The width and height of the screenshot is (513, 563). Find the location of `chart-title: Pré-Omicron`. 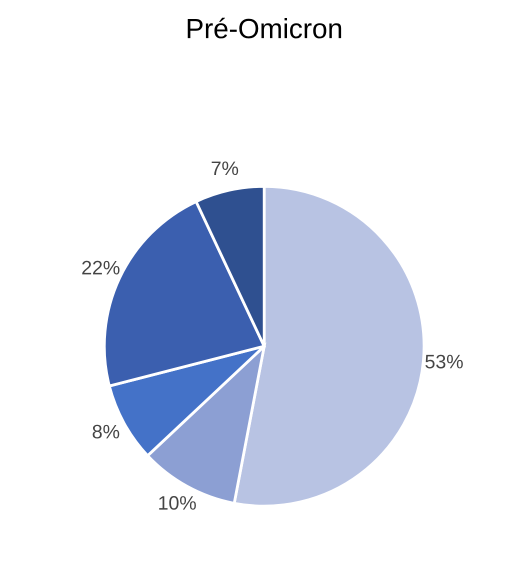

chart-title: Pré-Omicron is located at coordinates (265, 28).